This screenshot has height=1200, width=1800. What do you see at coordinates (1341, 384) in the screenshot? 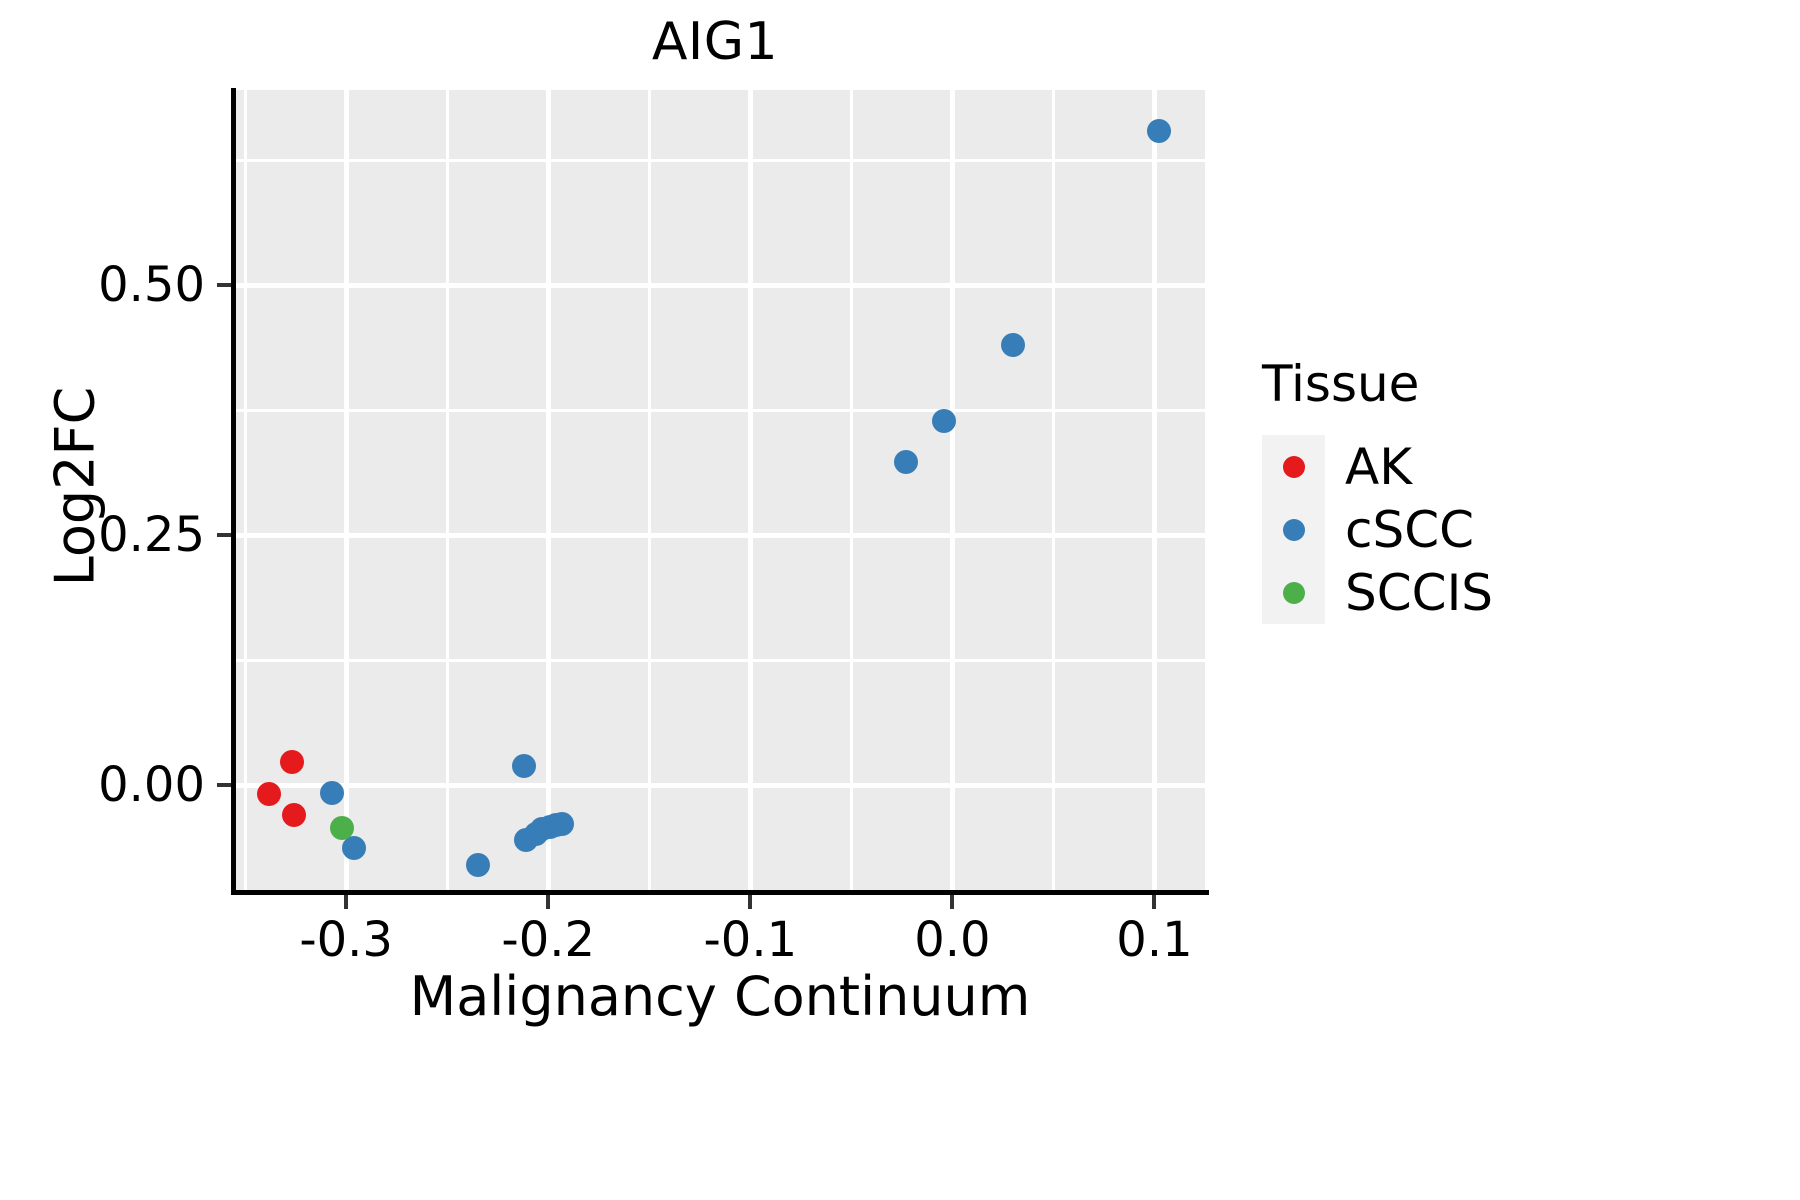
I see `legend-title: Tissue` at bounding box center [1341, 384].